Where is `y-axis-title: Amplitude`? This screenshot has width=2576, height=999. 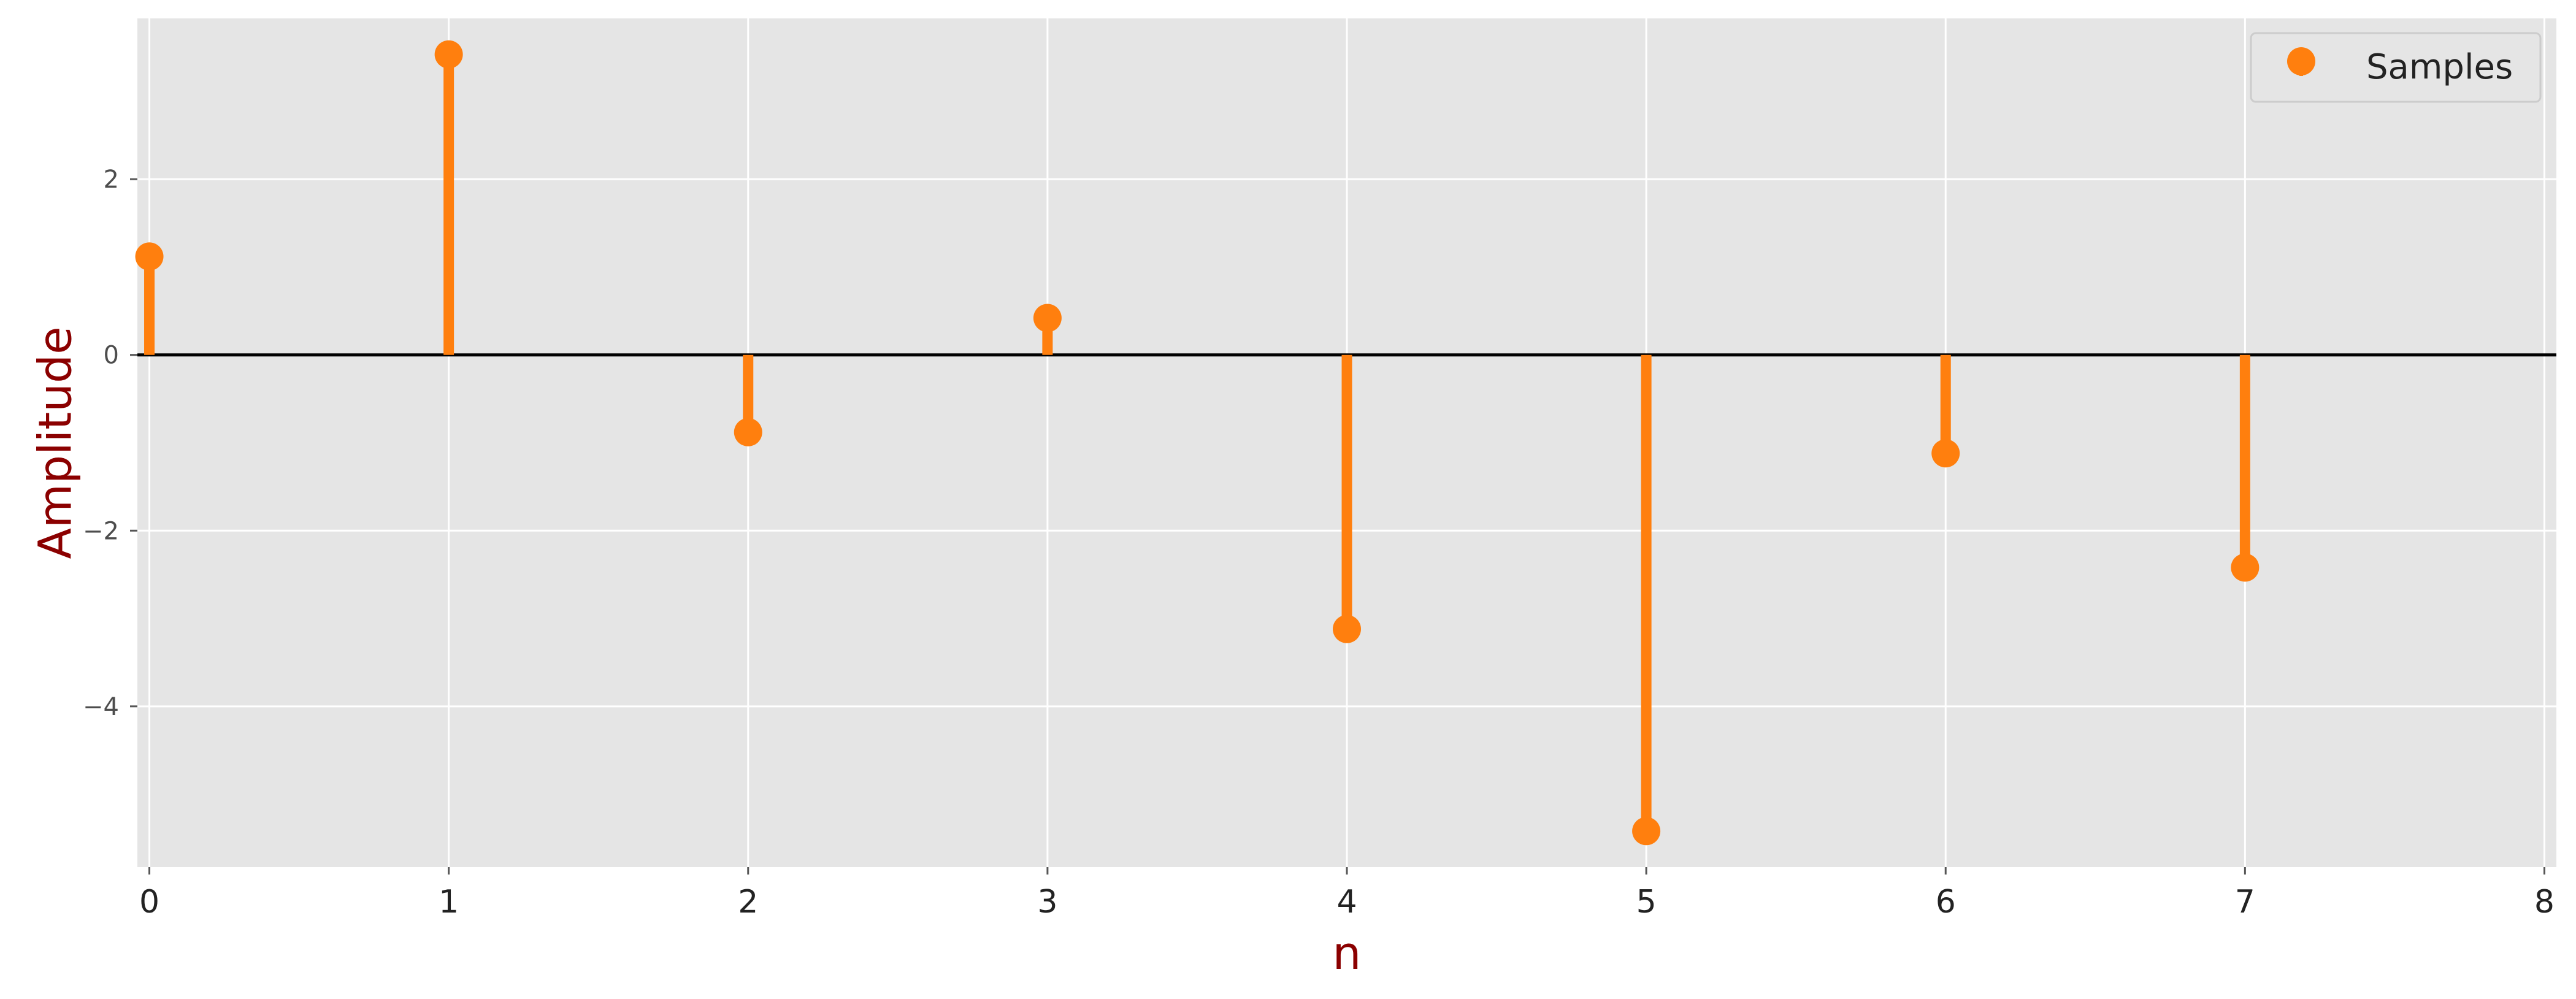
y-axis-title: Amplitude is located at coordinates (55, 442).